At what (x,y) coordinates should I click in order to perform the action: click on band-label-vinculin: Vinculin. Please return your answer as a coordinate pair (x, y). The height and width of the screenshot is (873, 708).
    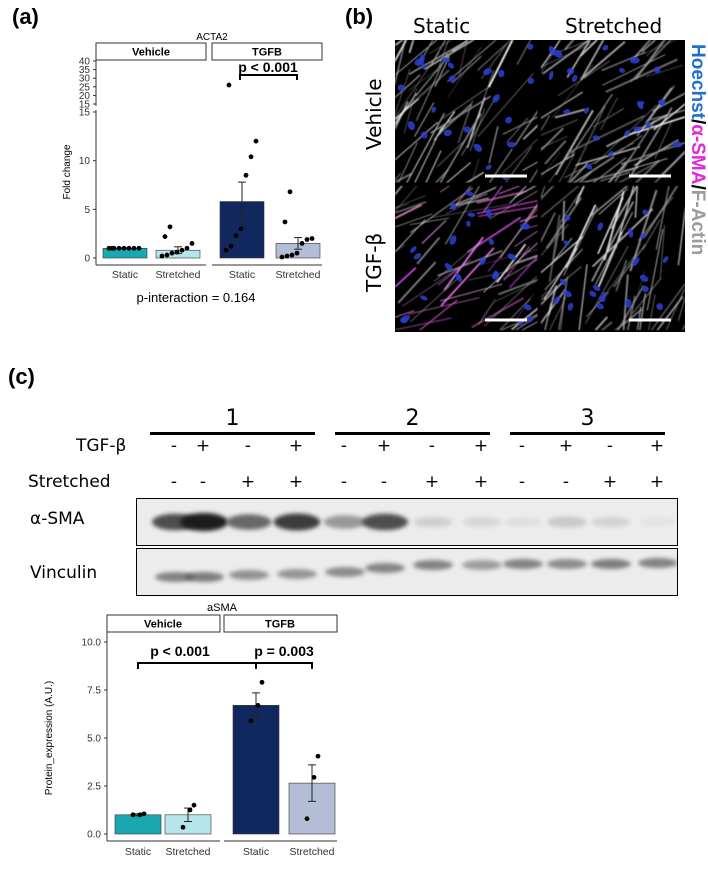
    Looking at the image, I should click on (64, 573).